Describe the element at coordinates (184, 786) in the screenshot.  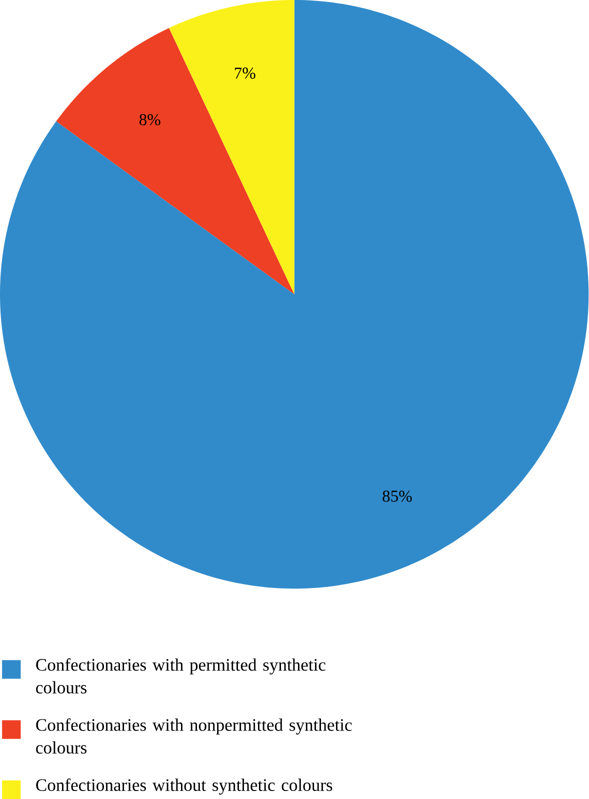
I see `legend-label: Confectionaries without synthetic colours` at that location.